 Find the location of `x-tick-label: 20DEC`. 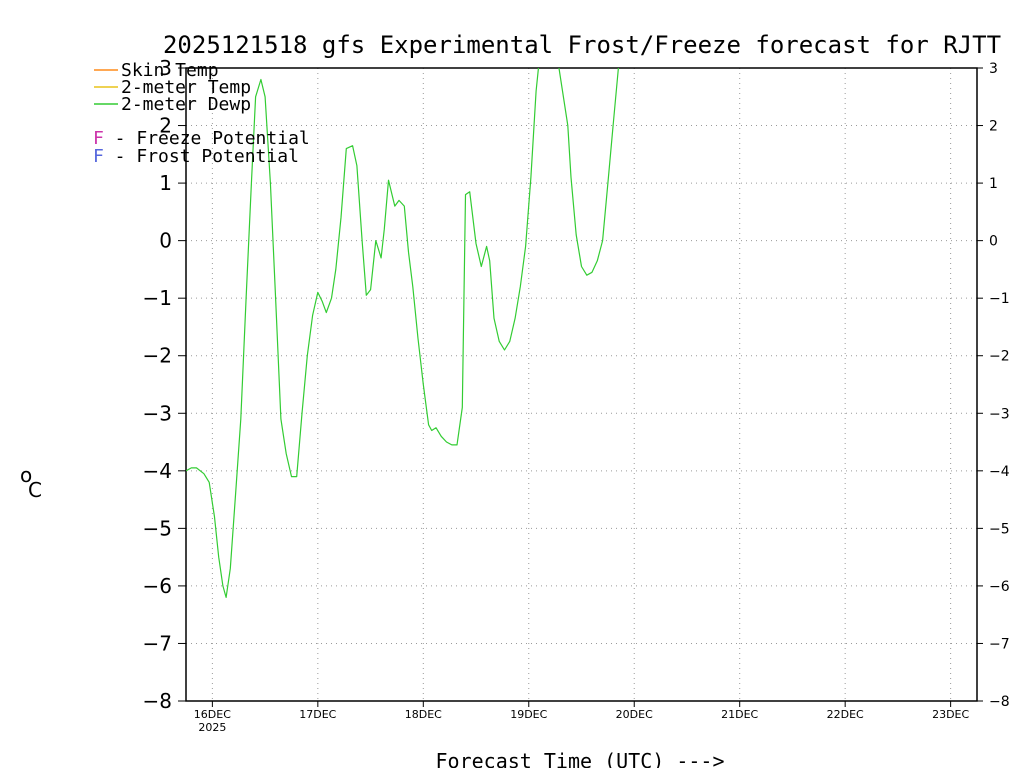

x-tick-label: 20DEC is located at coordinates (634, 714).